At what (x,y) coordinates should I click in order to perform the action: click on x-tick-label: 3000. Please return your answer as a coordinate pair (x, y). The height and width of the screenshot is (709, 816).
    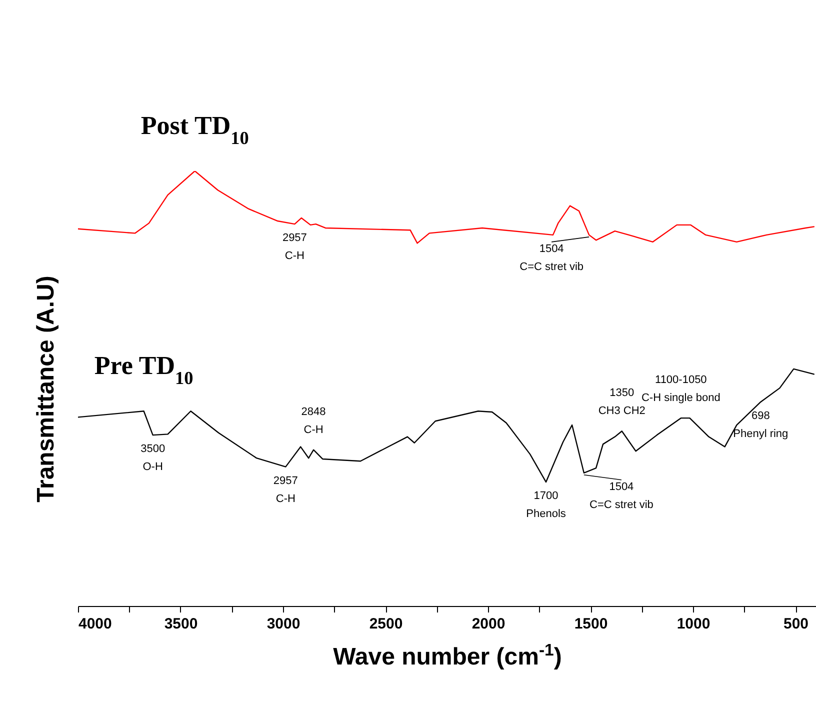
    Looking at the image, I should click on (283, 624).